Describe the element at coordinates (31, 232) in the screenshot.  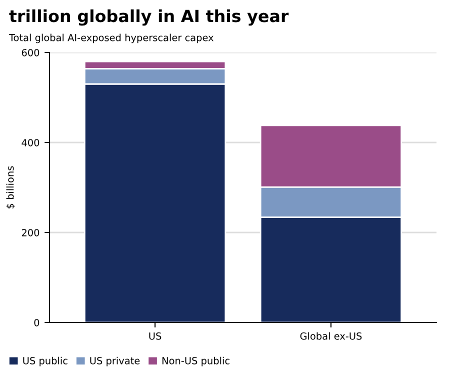
I see `y-tick-label: 200` at that location.